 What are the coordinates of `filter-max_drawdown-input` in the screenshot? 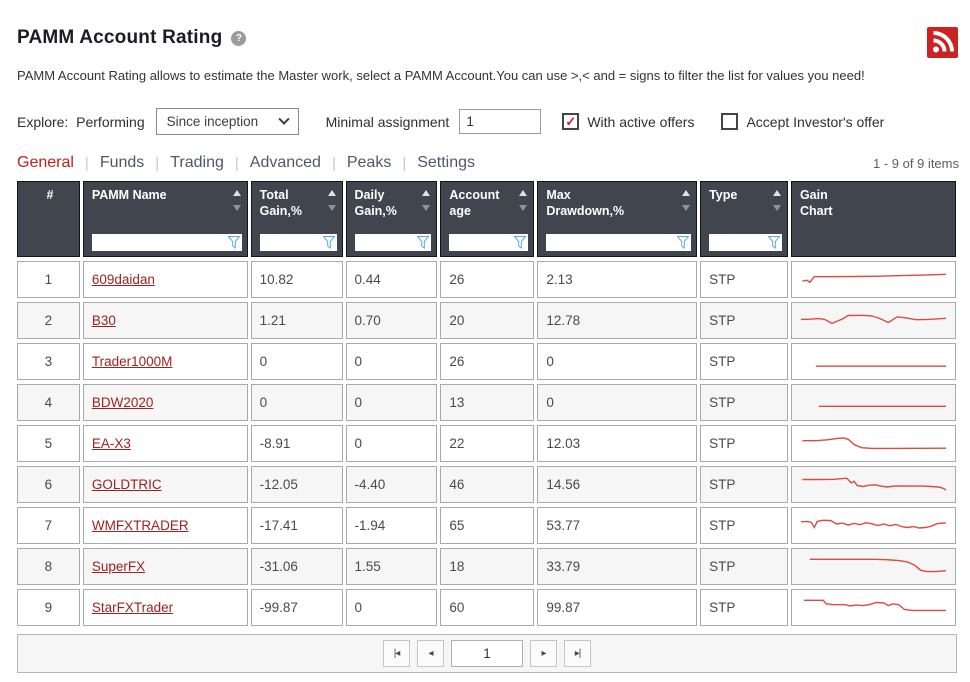 It's located at (619, 242).